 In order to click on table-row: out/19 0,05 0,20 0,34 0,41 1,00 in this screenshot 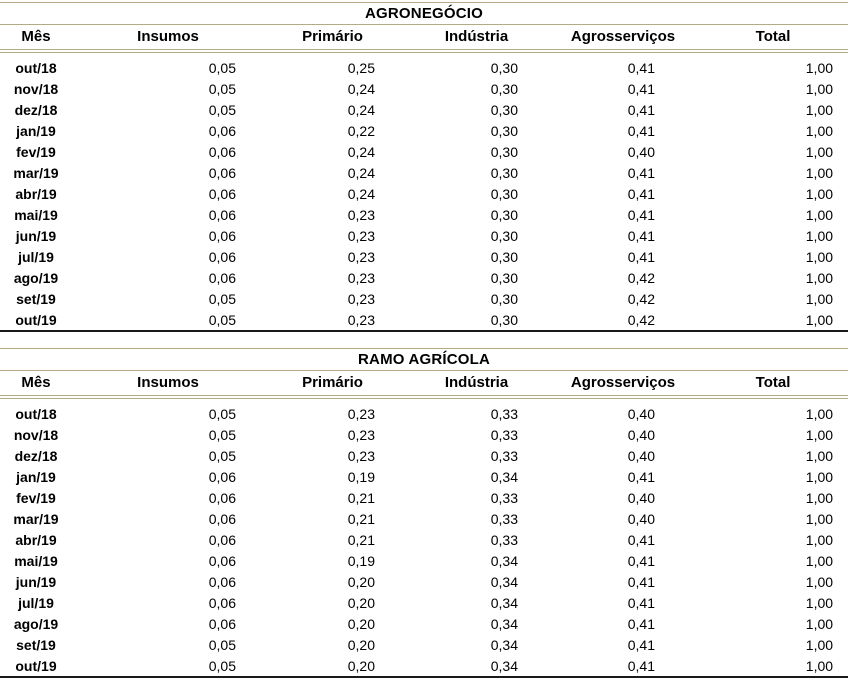, I will do `click(424, 666)`.